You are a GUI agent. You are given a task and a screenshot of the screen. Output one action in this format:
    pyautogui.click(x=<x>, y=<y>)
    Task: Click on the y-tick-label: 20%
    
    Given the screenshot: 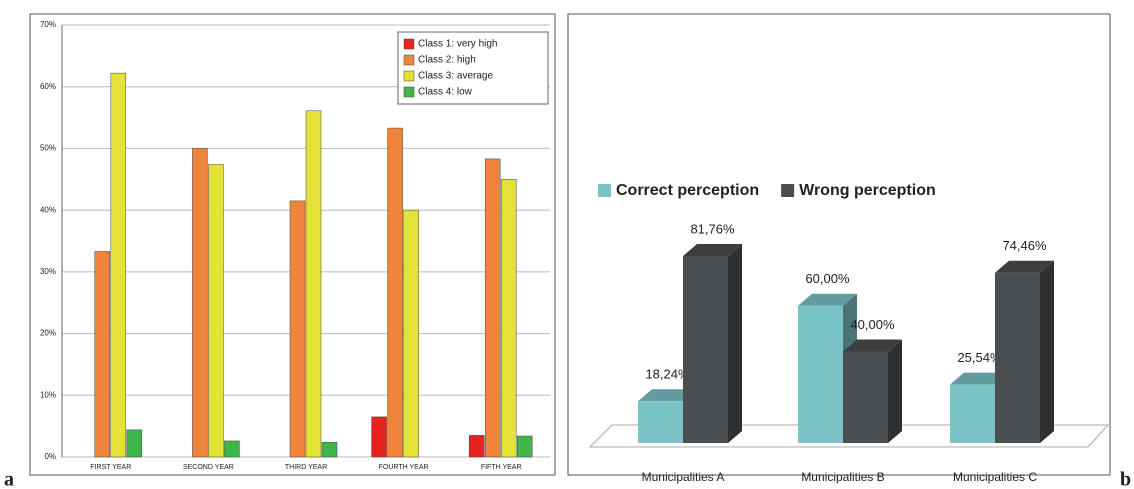 What is the action you would take?
    pyautogui.click(x=48, y=333)
    